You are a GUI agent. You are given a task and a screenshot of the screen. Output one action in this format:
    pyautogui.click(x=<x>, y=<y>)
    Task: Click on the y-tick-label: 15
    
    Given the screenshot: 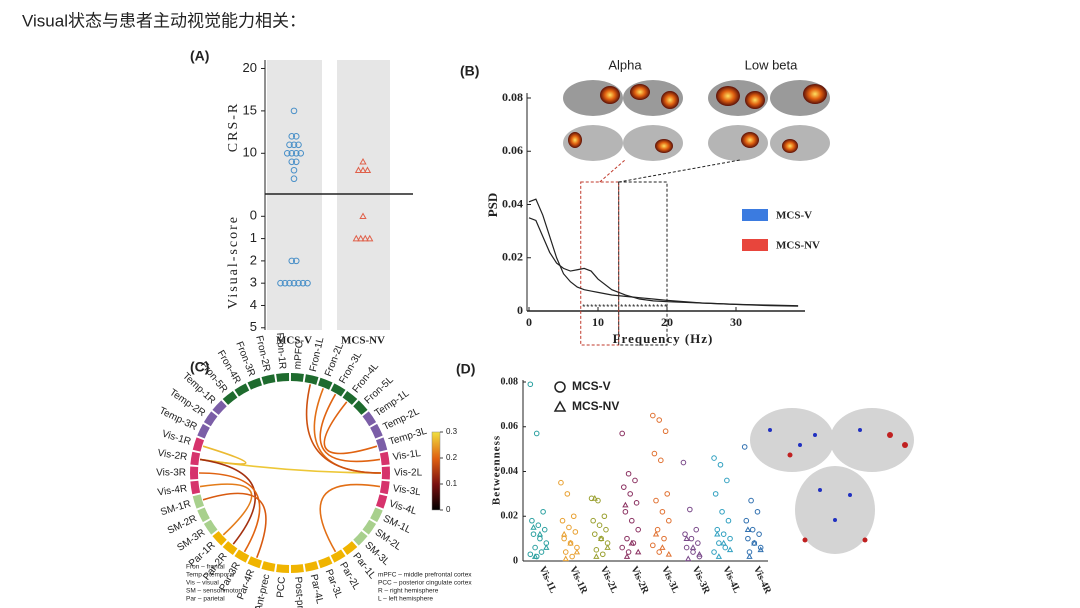 What is the action you would take?
    pyautogui.click(x=250, y=109)
    